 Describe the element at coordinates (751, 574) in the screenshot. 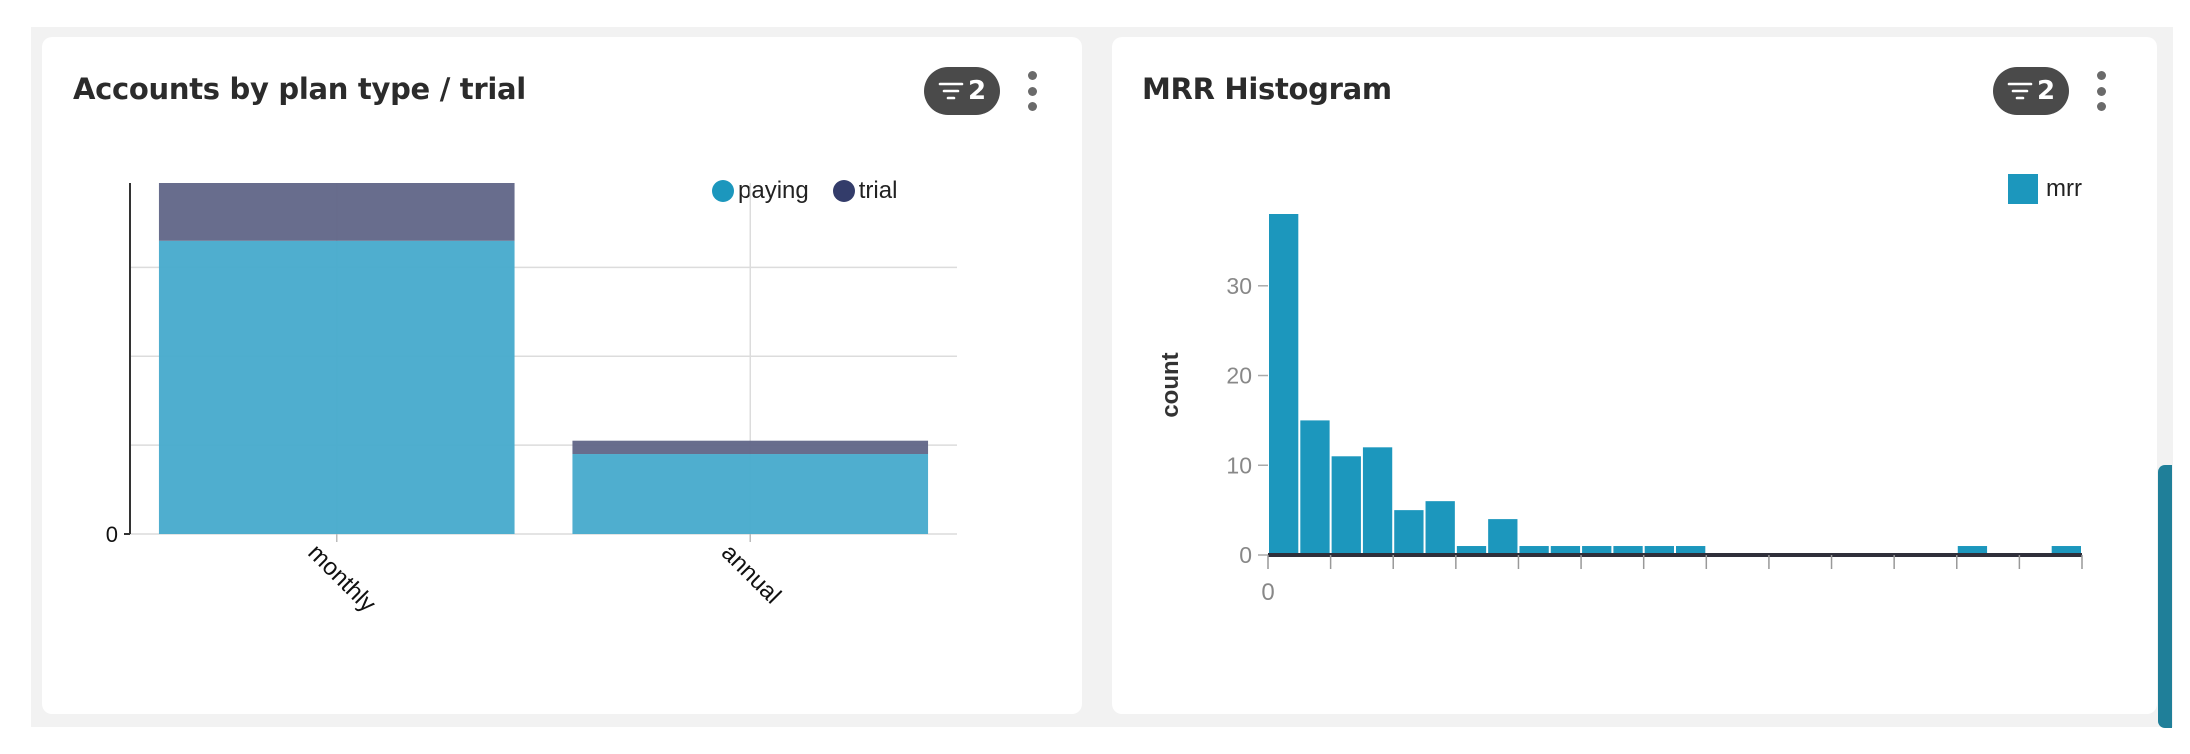

I see `x-tick-label: annual` at that location.